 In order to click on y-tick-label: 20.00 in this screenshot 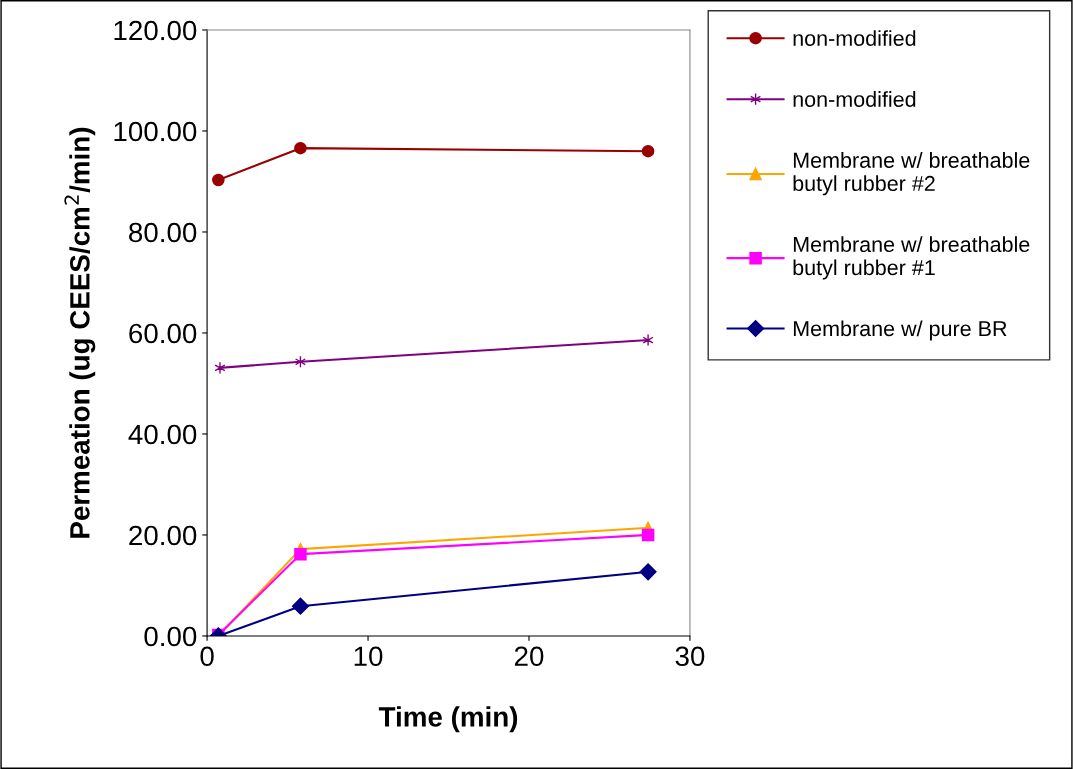, I will do `click(163, 535)`.